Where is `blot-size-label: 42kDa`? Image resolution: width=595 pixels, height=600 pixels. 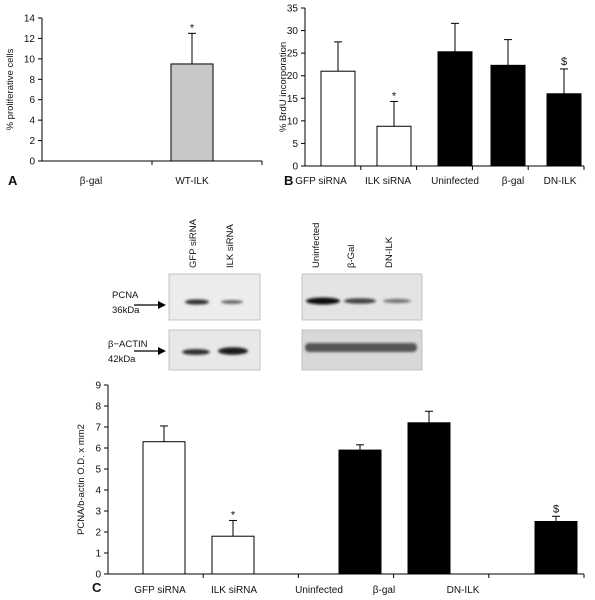 blot-size-label: 42kDa is located at coordinates (122, 359).